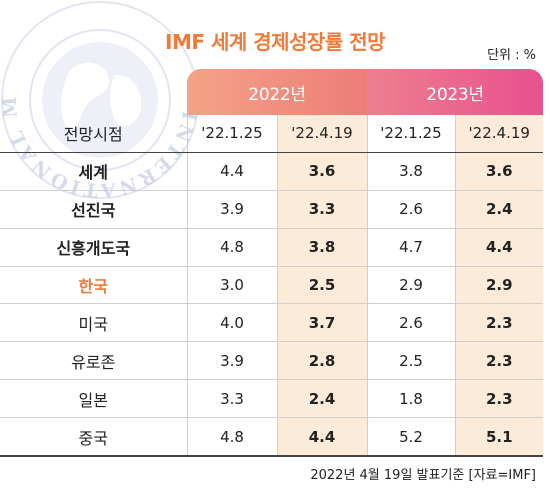  I want to click on forecast-value: 5.2, so click(410, 437).